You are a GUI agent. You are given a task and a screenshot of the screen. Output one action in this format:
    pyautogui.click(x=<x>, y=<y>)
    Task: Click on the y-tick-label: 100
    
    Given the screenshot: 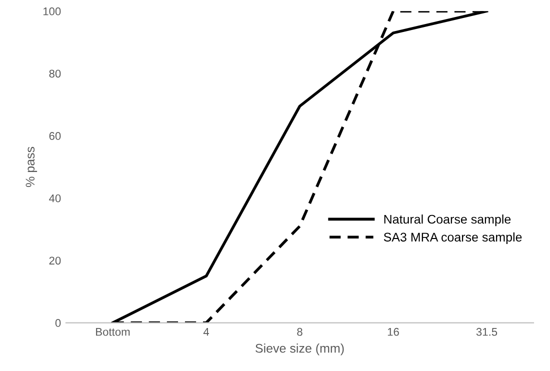 What is the action you would take?
    pyautogui.click(x=52, y=11)
    